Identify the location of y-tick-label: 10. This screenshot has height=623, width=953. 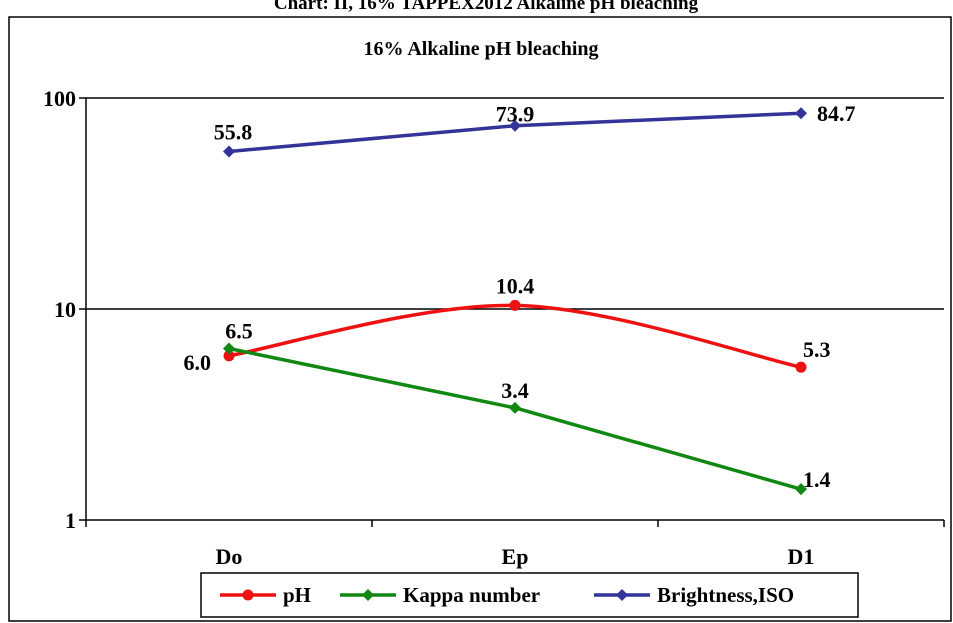
(65, 309).